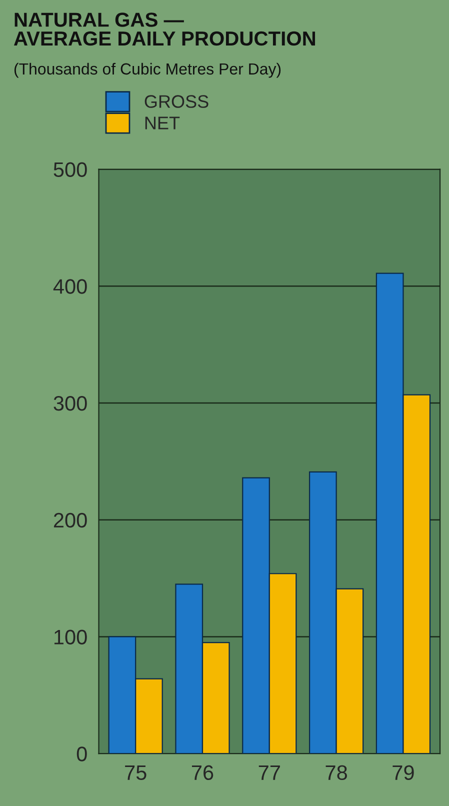 The width and height of the screenshot is (449, 806). Describe the element at coordinates (81, 754) in the screenshot. I see `y-tick-label: 0` at that location.